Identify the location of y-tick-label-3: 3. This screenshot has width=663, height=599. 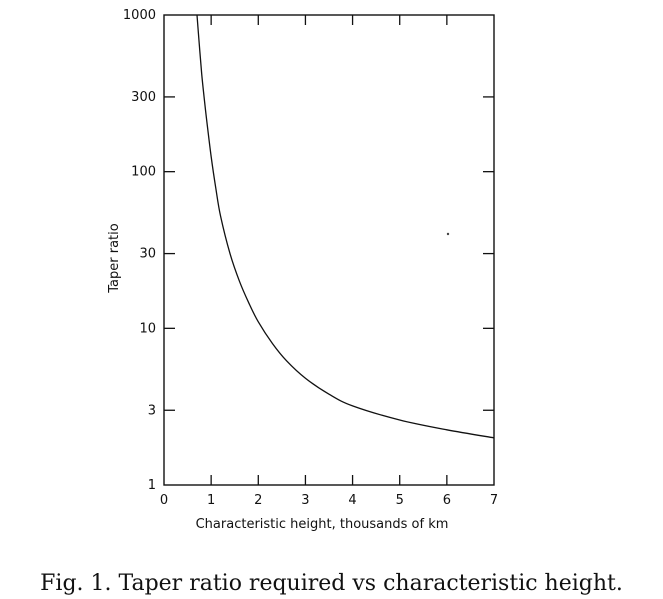
(152, 410).